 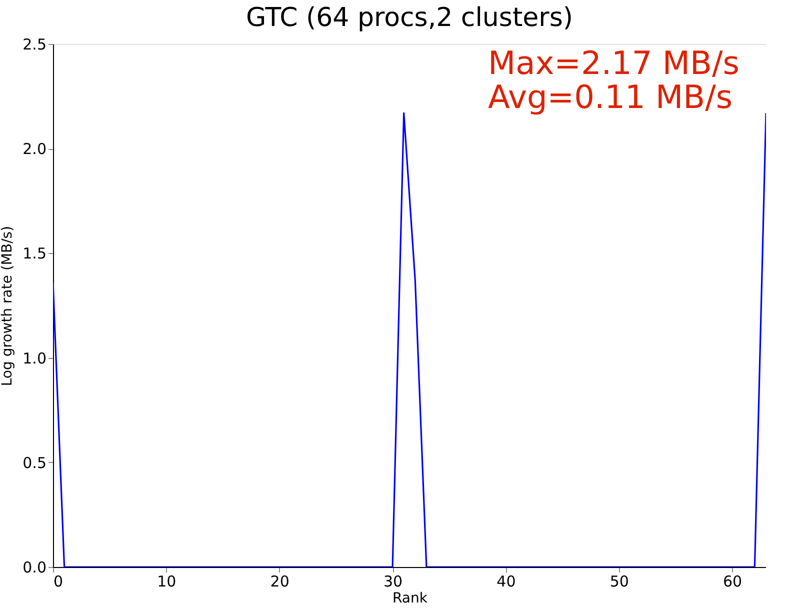 What do you see at coordinates (280, 581) in the screenshot?
I see `x-tick-label: 20` at bounding box center [280, 581].